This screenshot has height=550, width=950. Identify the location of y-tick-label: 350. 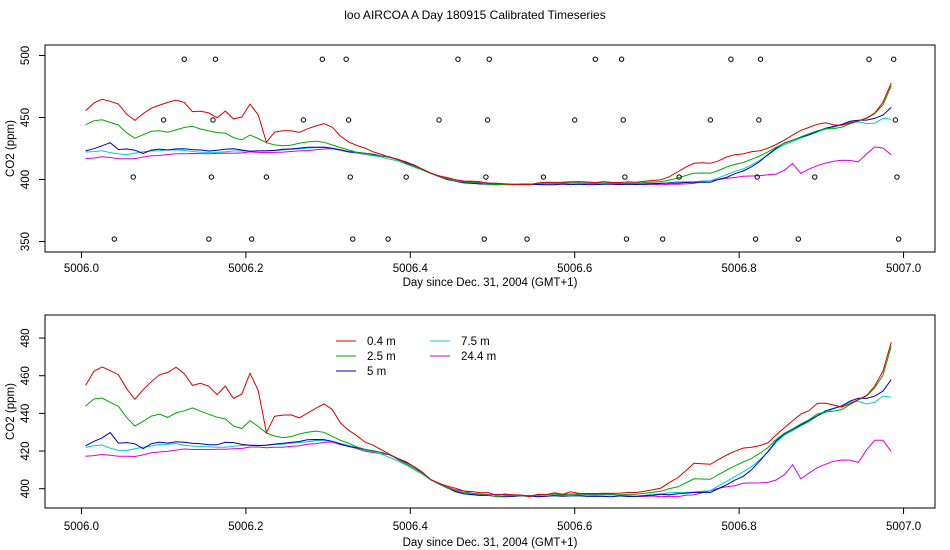
(26, 241).